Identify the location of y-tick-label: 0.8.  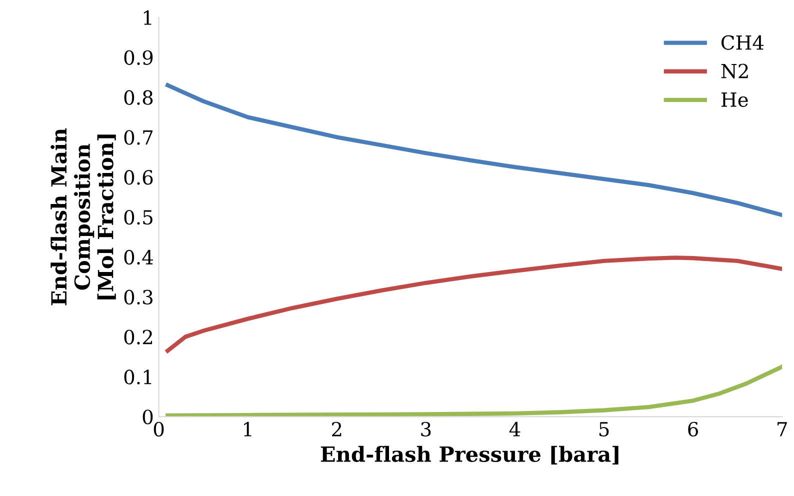
(138, 97).